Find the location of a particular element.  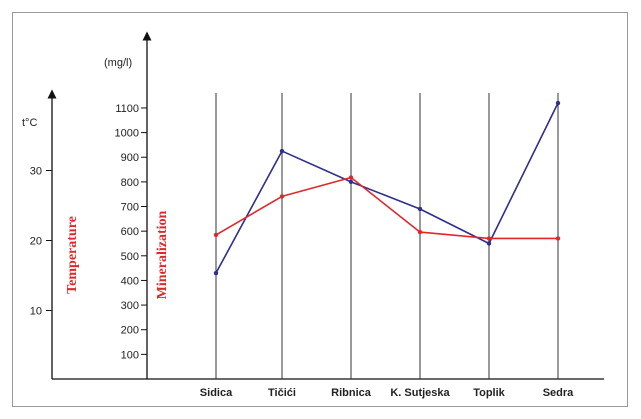

right-axis-ticks: 100 200 300 400 500 600 700 800 900 1000 1100 is located at coordinates (131, 232).